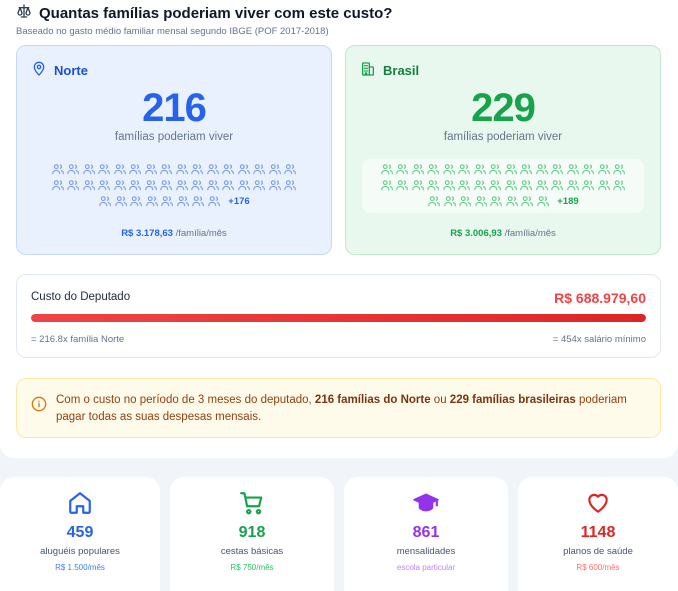 The image size is (678, 591). Describe the element at coordinates (81, 297) in the screenshot. I see `cost-title: Custo do Deputado` at that location.